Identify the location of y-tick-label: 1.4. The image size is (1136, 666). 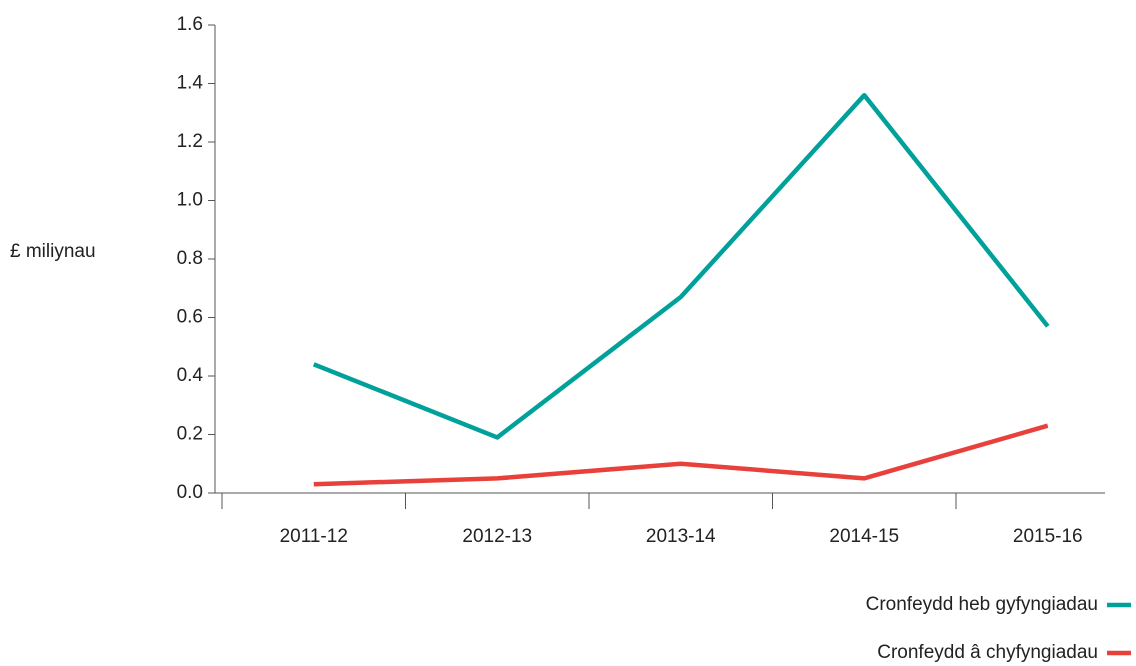
(190, 83).